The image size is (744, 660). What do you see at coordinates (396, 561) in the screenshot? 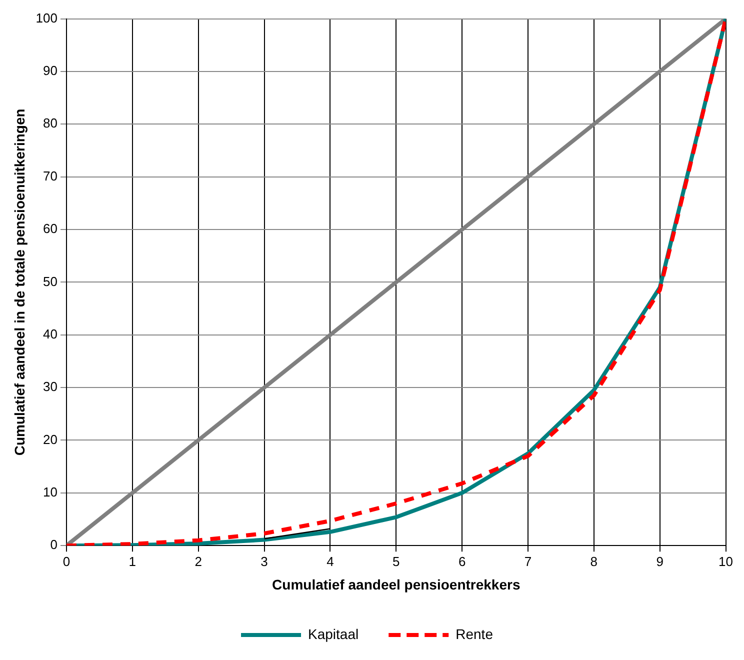
I see `x-tick-label: 5` at bounding box center [396, 561].